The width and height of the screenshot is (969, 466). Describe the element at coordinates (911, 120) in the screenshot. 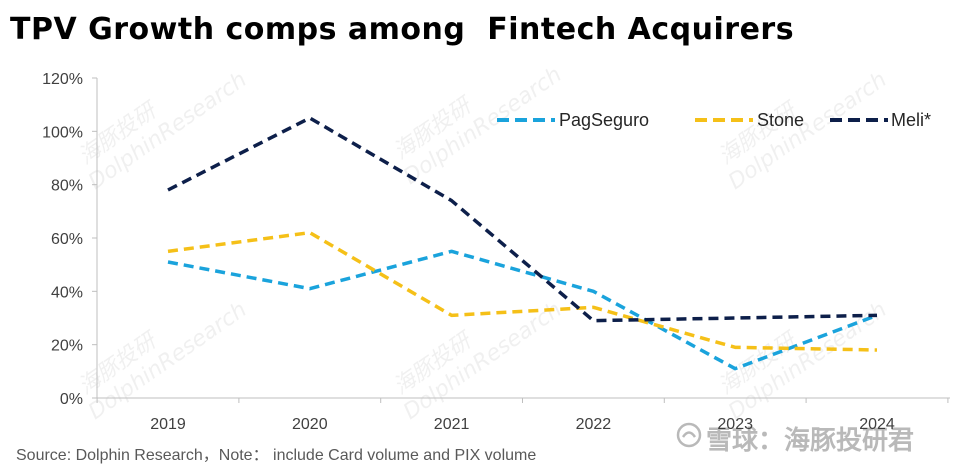

I see `legend-label: Meli*` at that location.